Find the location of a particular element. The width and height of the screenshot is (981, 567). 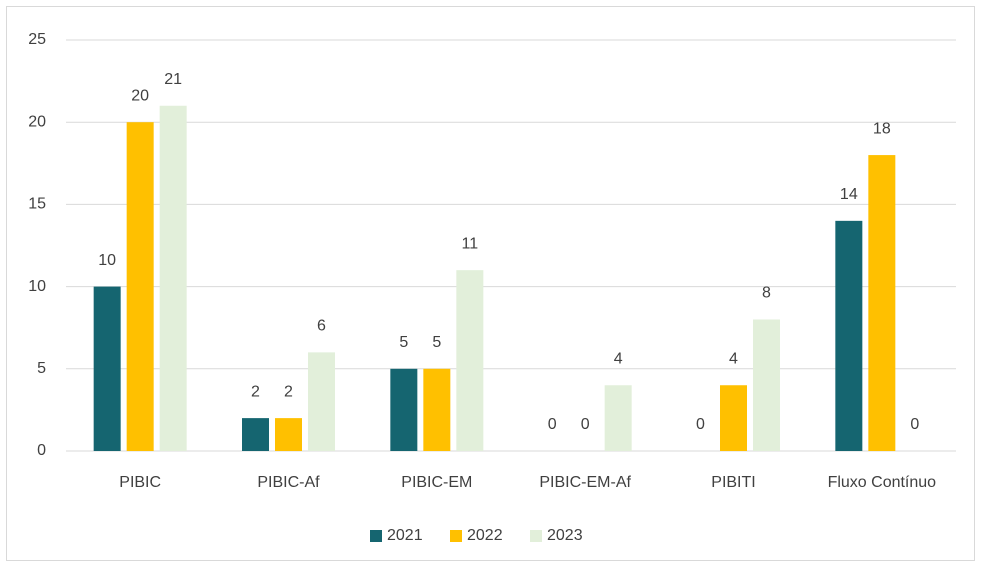

x-tick-label: PIBIC-EM-Af is located at coordinates (585, 482).